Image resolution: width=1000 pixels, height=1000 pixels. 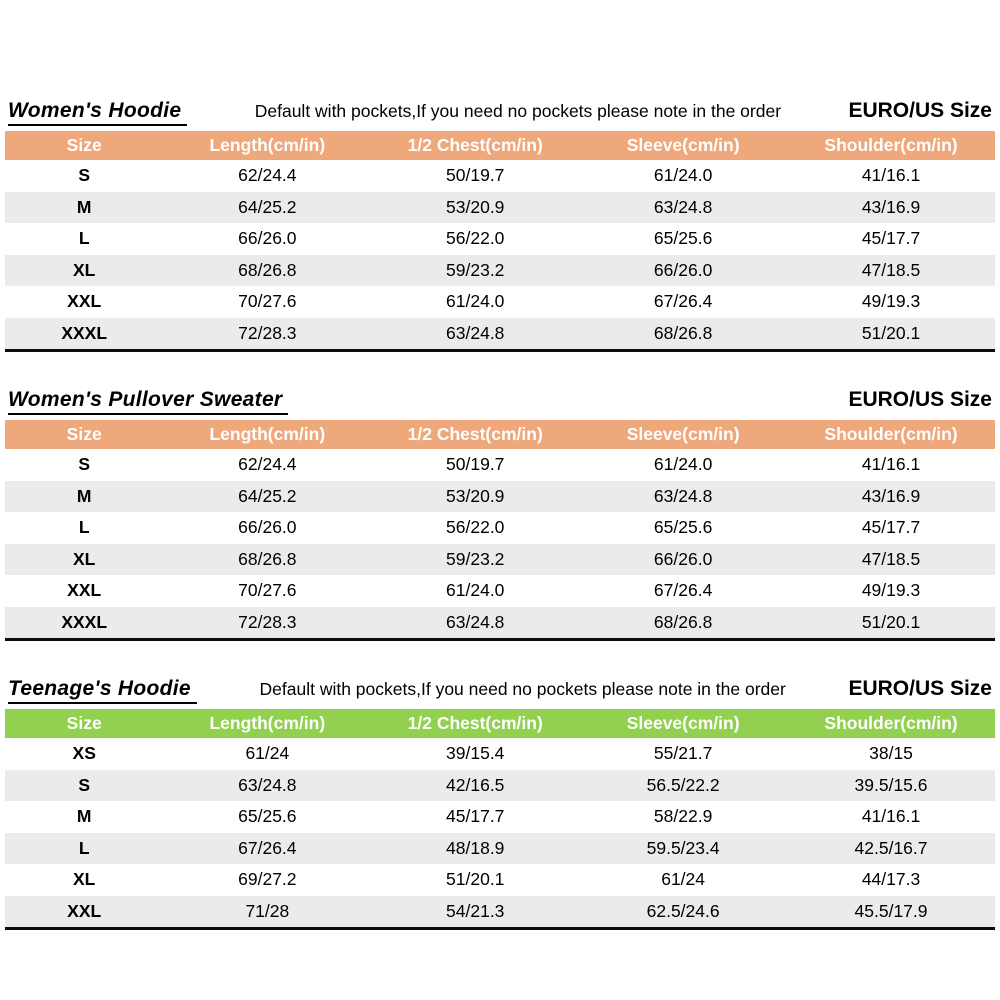 I want to click on table-title-row: Women's Pullover Sweater EURO/US Size, so click(x=500, y=402).